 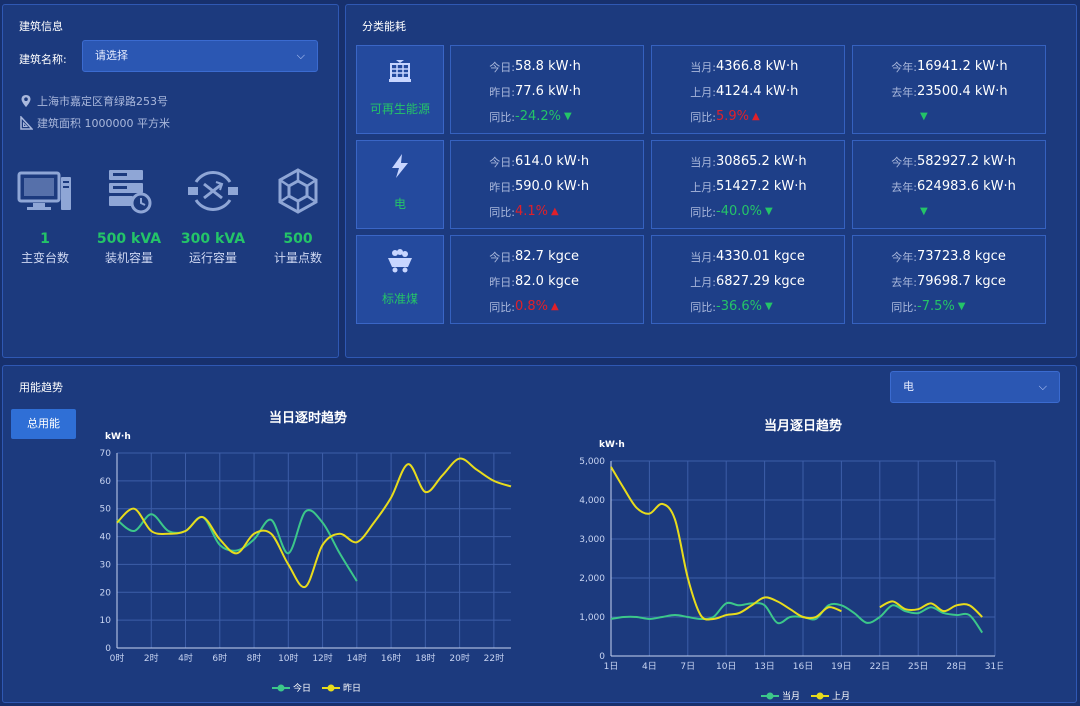 I want to click on category-coal-cart: 标准煤, so click(x=400, y=279).